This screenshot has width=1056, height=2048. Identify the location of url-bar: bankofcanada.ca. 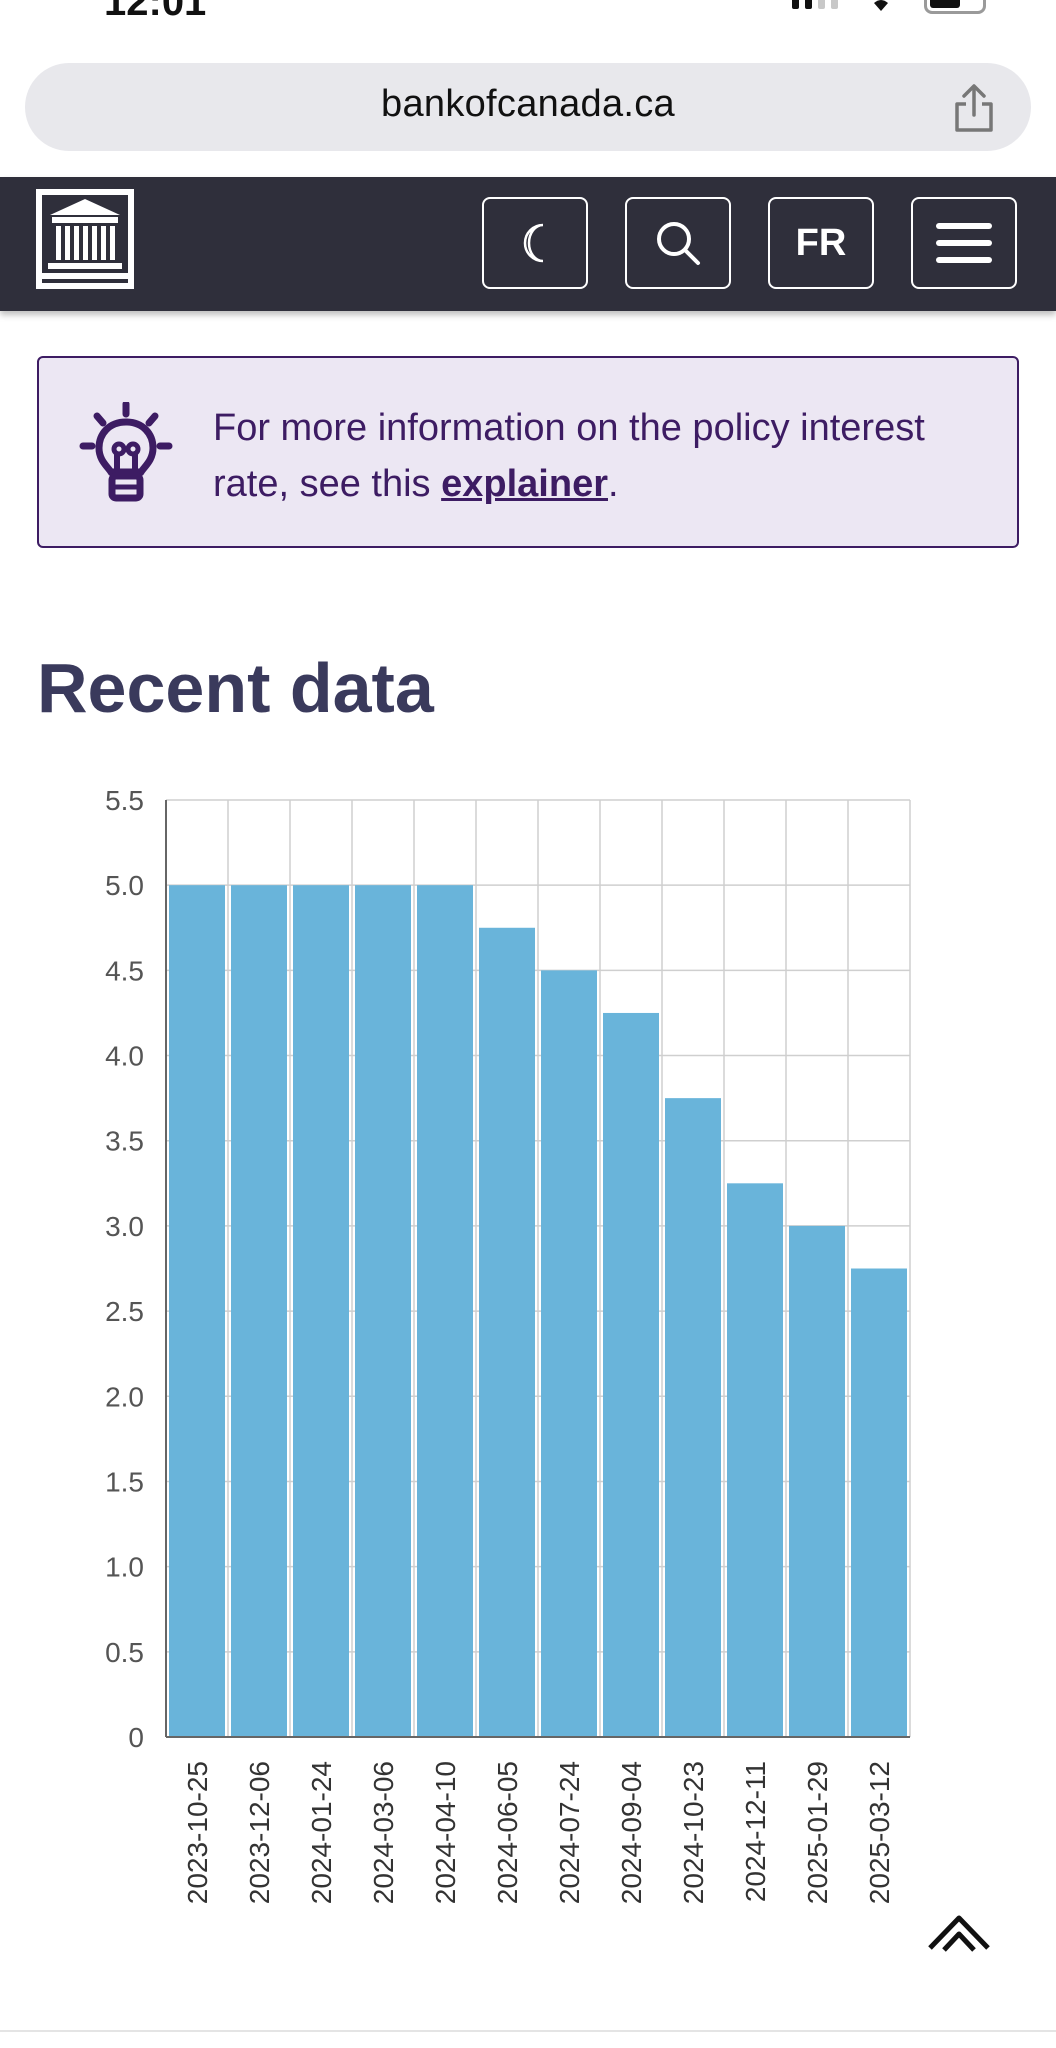
(528, 107).